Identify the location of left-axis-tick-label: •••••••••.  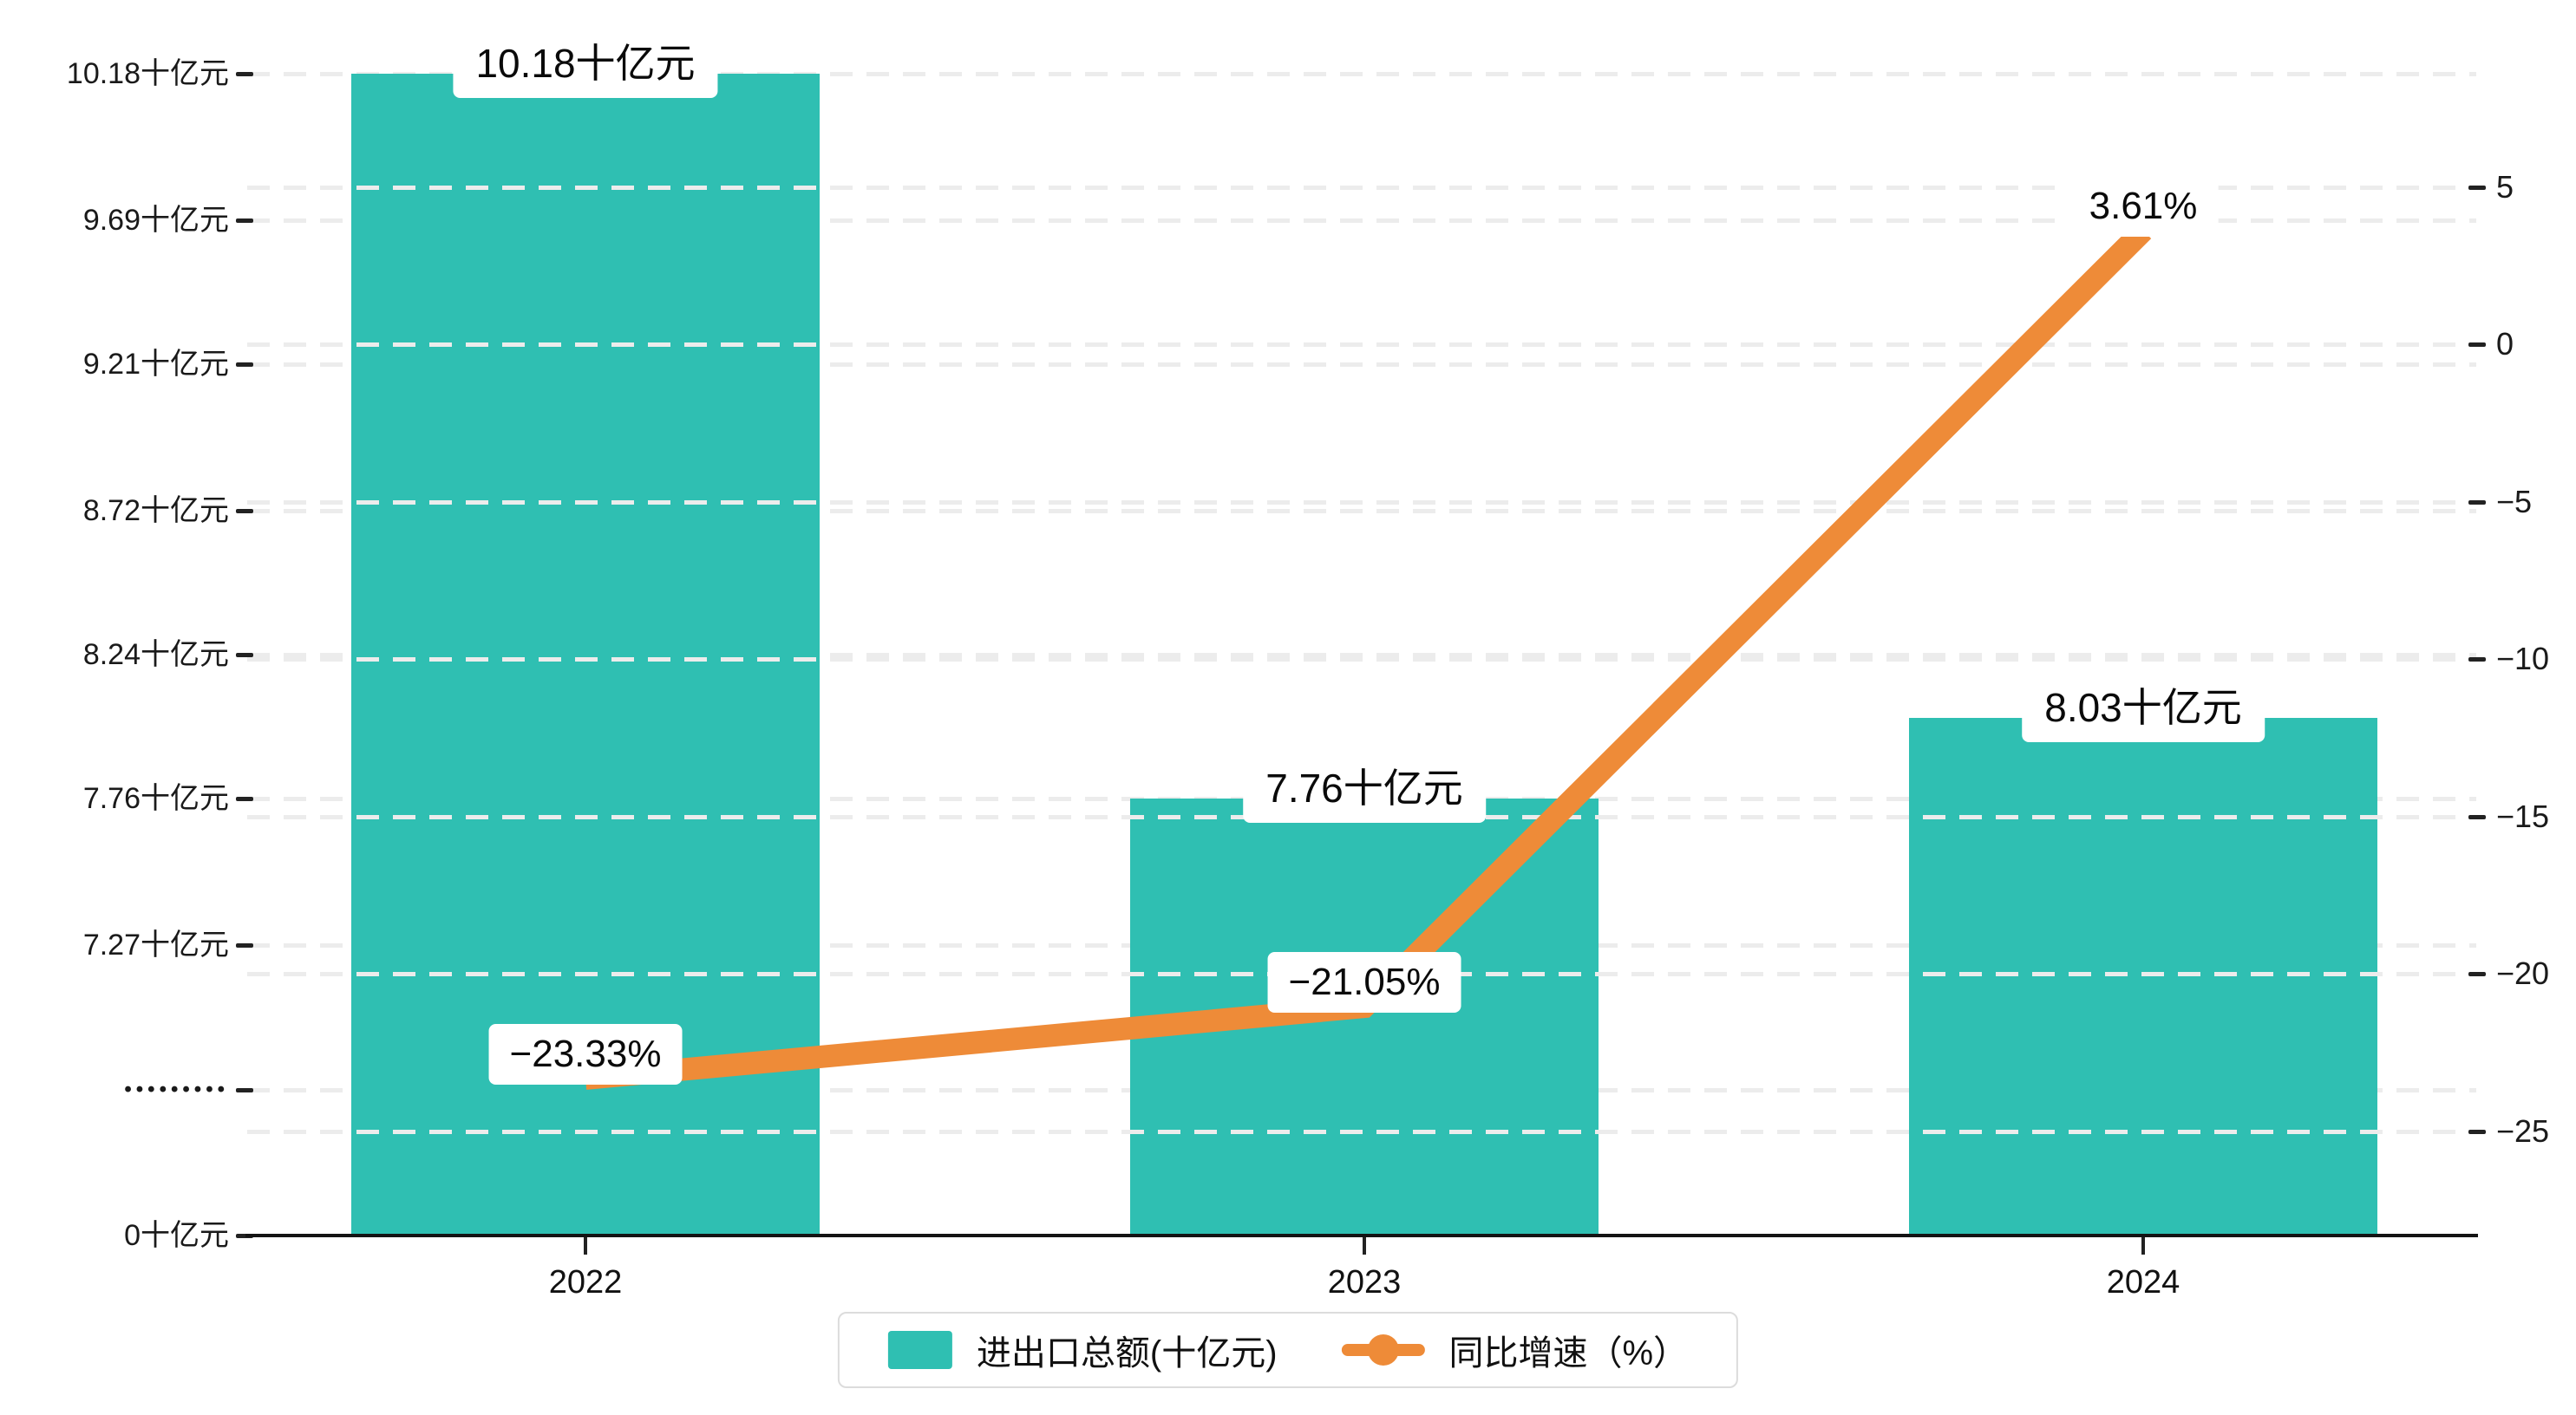
(176, 1089).